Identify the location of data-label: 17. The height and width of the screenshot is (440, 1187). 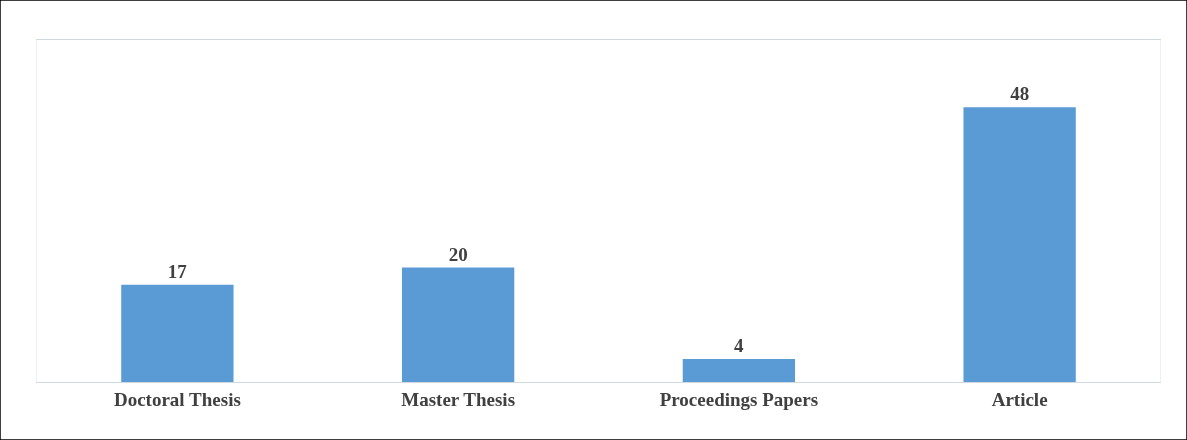
(177, 271).